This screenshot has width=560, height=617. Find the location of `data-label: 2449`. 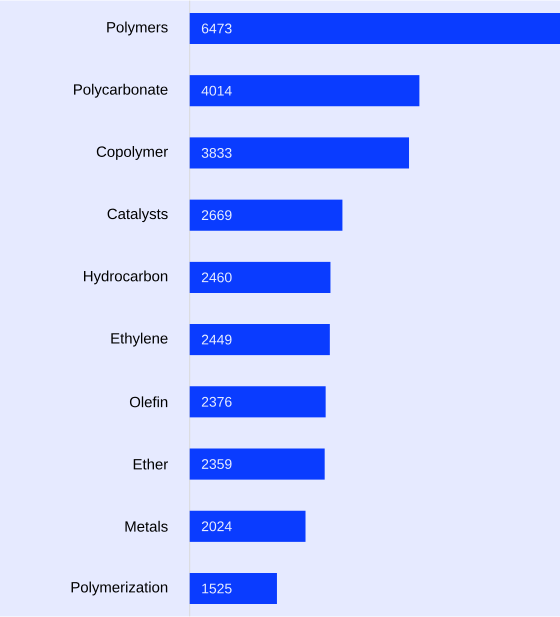

data-label: 2449 is located at coordinates (217, 339).